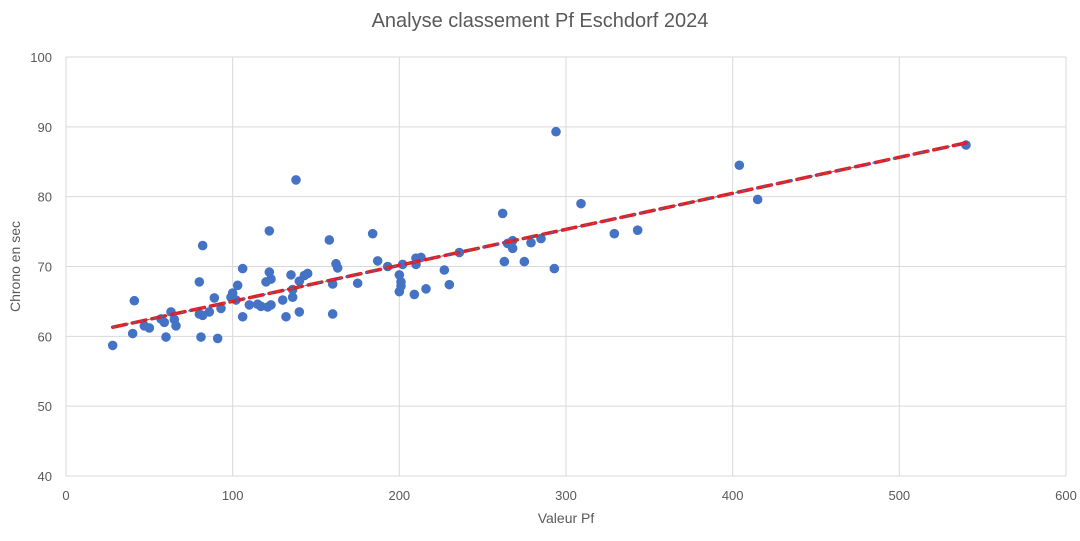 The height and width of the screenshot is (541, 1080). What do you see at coordinates (899, 495) in the screenshot?
I see `x-tick-label: 500` at bounding box center [899, 495].